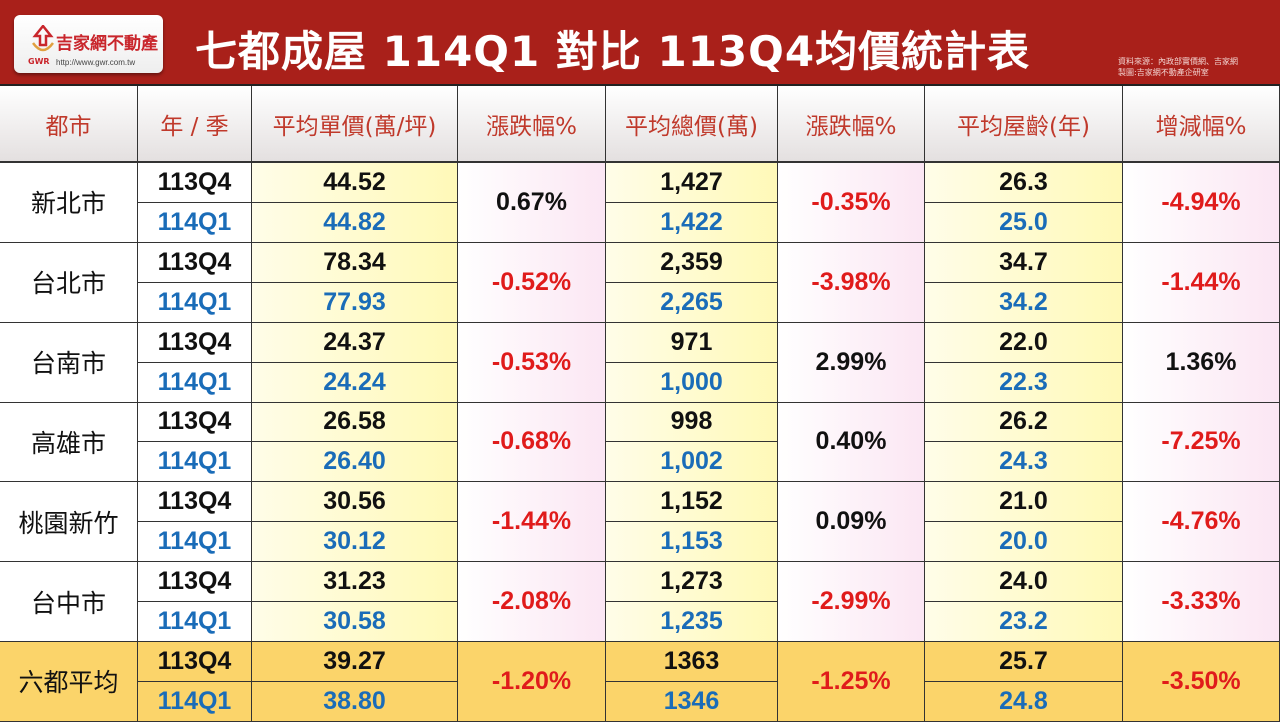 Image resolution: width=1280 pixels, height=722 pixels. I want to click on age-curr: 22.3, so click(1024, 382).